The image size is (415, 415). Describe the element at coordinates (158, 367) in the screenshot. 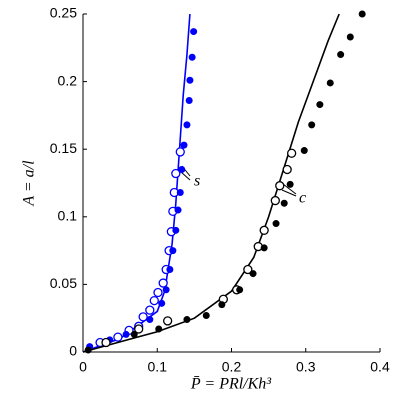

I see `x-tick-label: 0.1` at that location.